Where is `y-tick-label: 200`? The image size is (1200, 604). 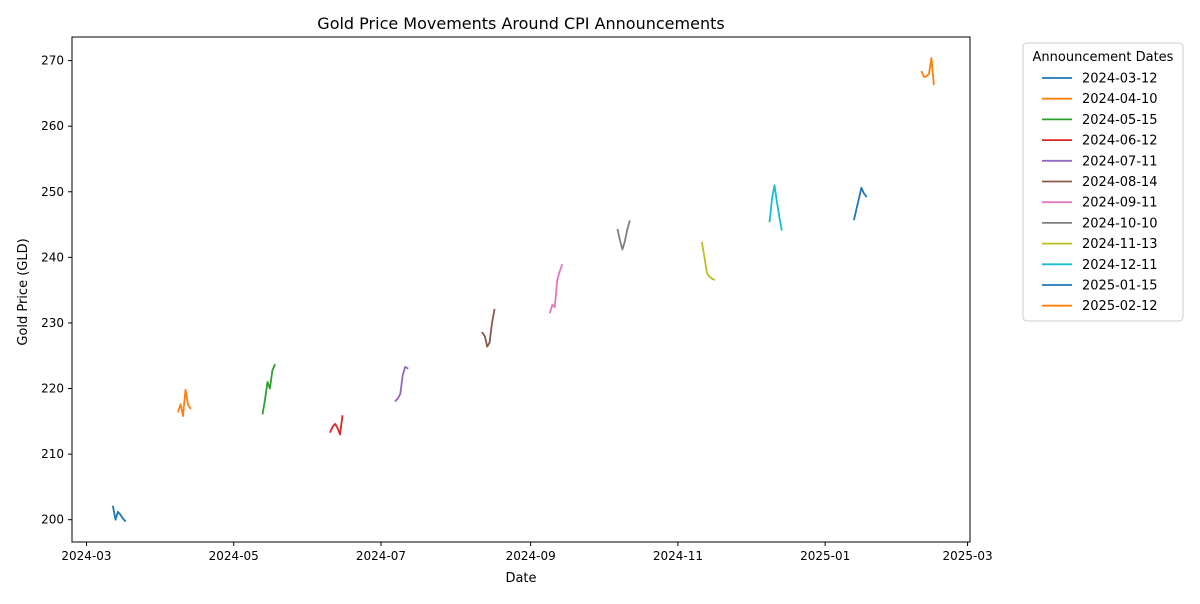
y-tick-label: 200 is located at coordinates (52, 520).